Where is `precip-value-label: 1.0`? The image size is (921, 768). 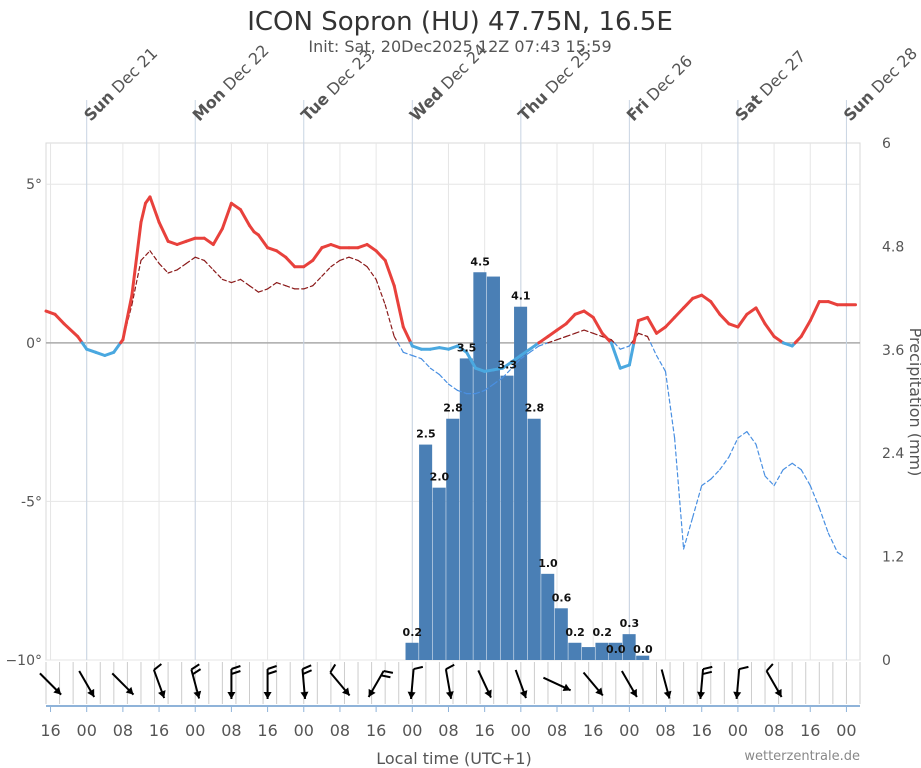
precip-value-label: 1.0 is located at coordinates (548, 563).